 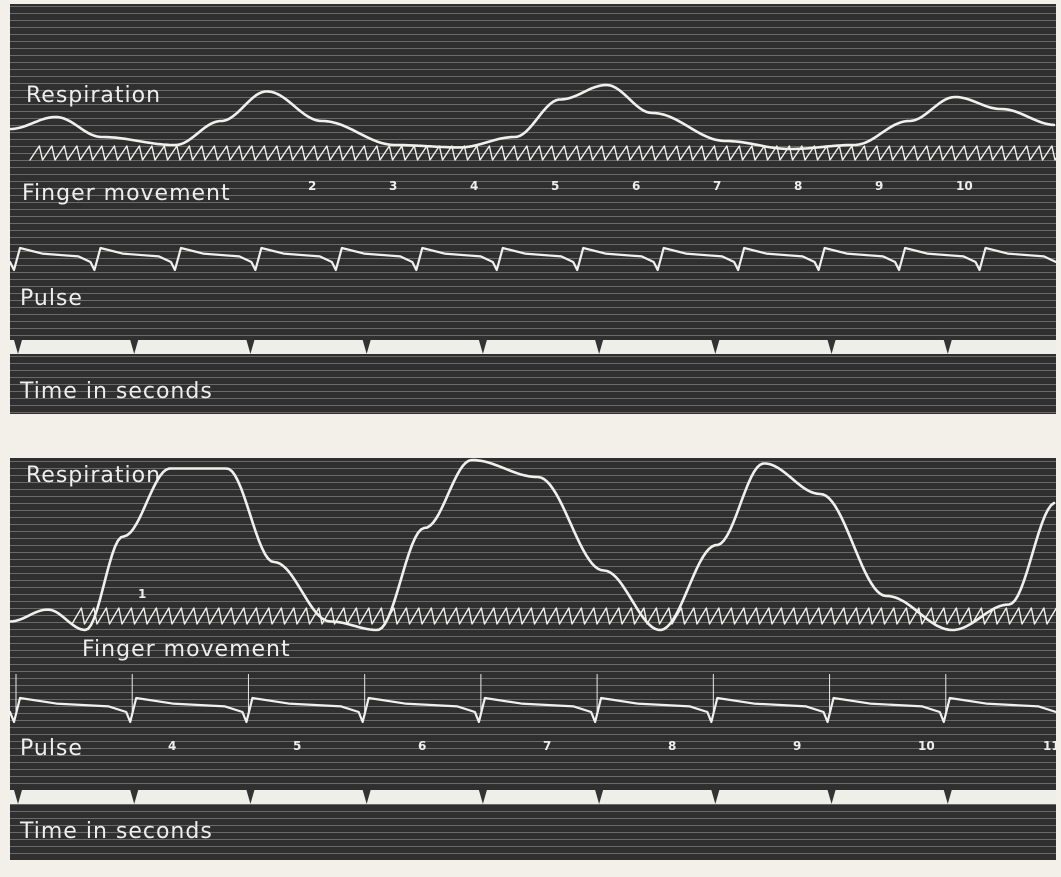 I want to click on finger-count-number: 8, so click(x=798, y=186).